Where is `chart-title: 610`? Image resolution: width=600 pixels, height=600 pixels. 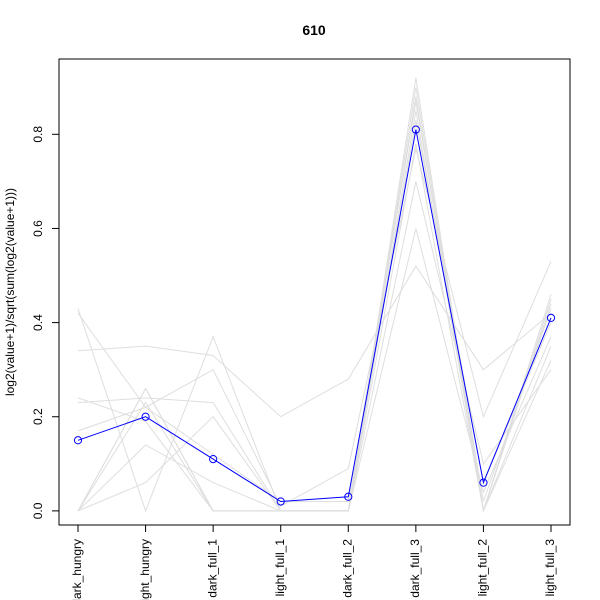 chart-title: 610 is located at coordinates (314, 30).